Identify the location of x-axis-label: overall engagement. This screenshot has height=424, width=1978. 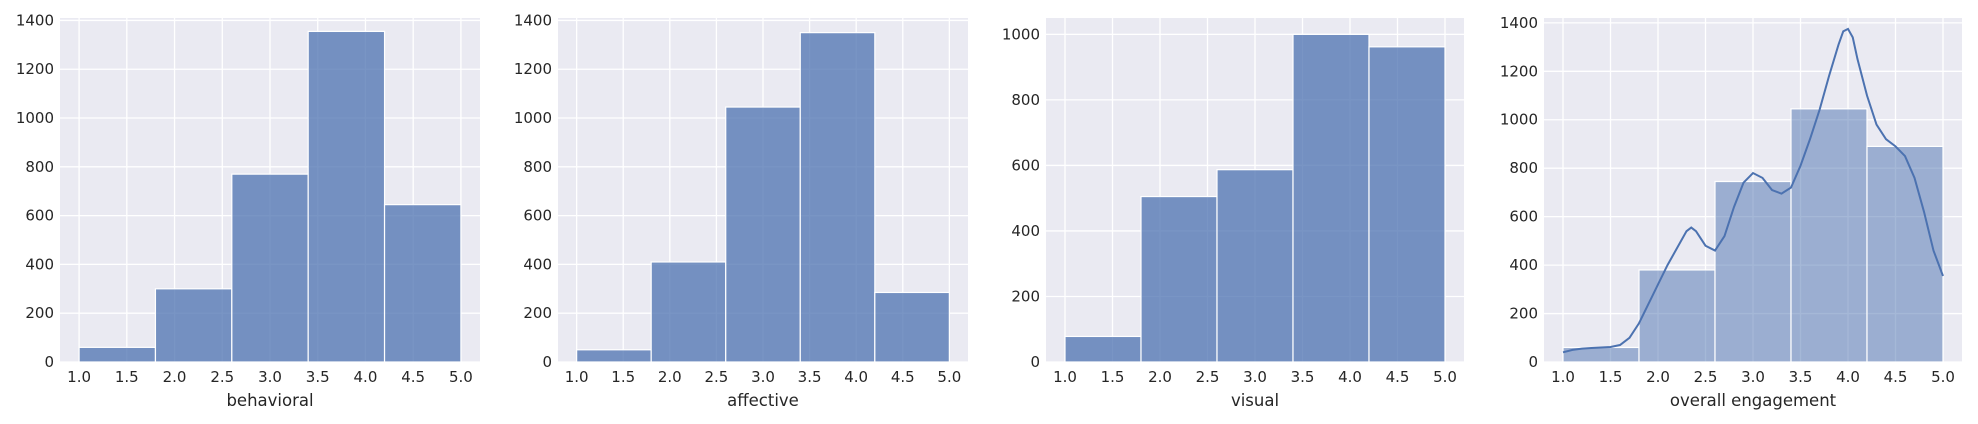
(1753, 400).